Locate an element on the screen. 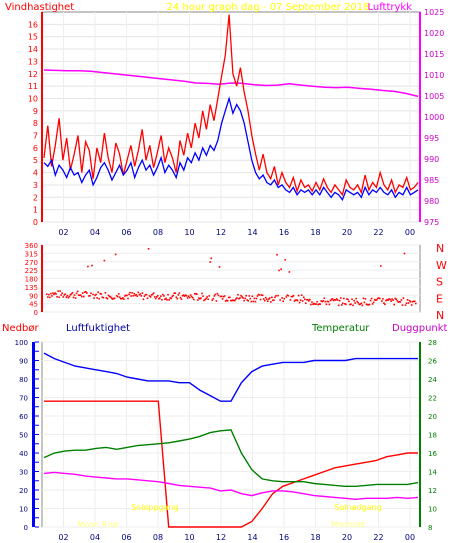  dewpoint-line is located at coordinates (231, 486).